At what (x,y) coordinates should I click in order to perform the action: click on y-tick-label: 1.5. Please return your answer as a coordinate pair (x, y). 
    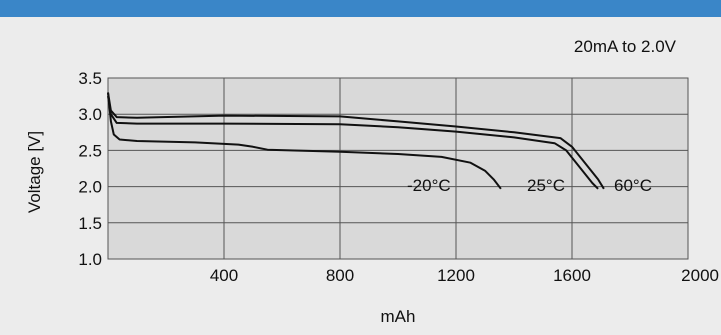
    Looking at the image, I should click on (90, 223).